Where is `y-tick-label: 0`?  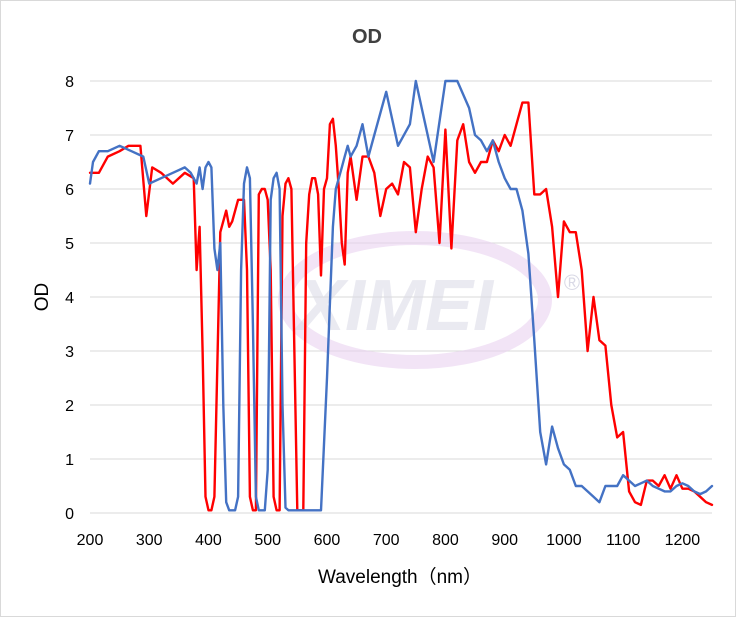 y-tick-label: 0 is located at coordinates (69, 514).